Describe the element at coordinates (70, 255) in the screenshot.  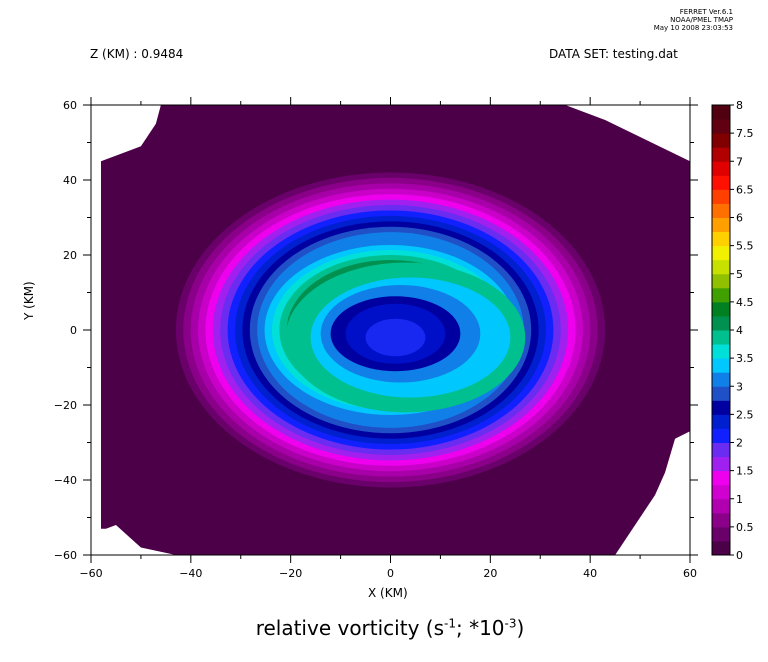
I see `y-tick-label: 20` at that location.